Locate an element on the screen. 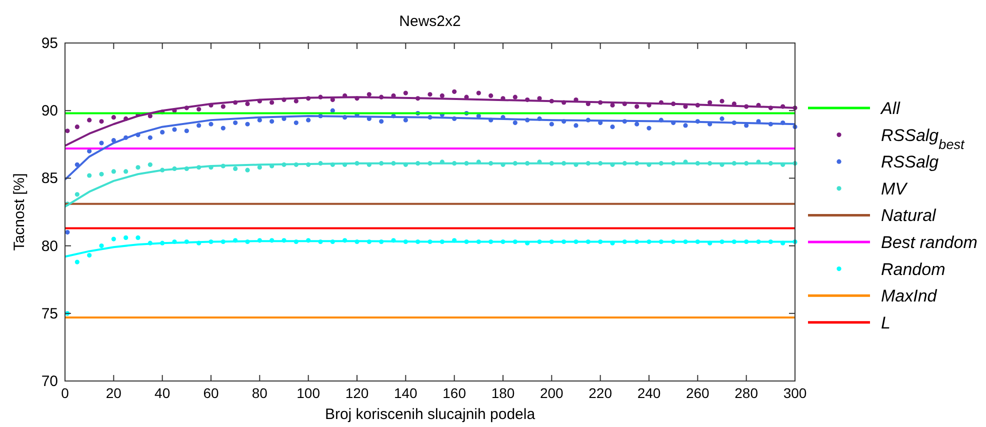 This screenshot has height=427, width=986. y-tick-label: 75 is located at coordinates (49, 313).